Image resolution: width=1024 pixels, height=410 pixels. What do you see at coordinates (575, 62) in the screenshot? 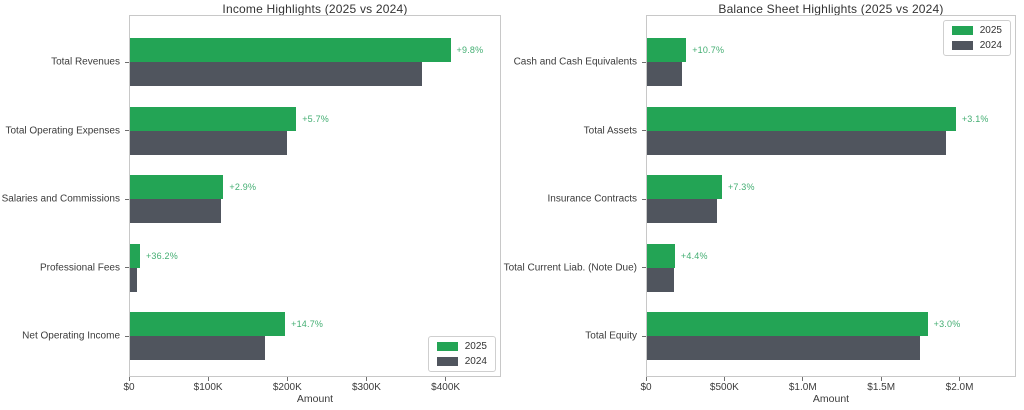
I see `y-tick-label: Cash and Cash Equivalents` at bounding box center [575, 62].